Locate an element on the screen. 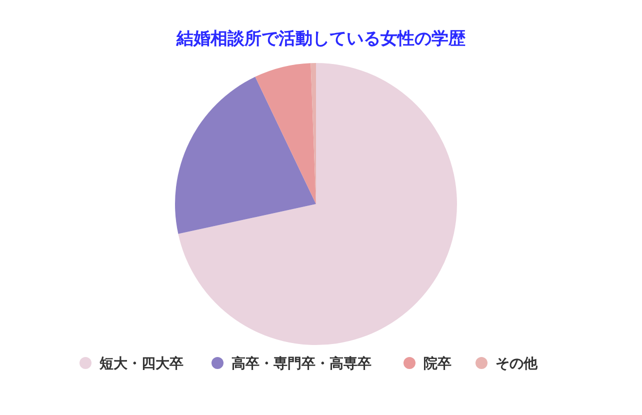 The image size is (642, 415). legend-label: 院卒 is located at coordinates (438, 363).